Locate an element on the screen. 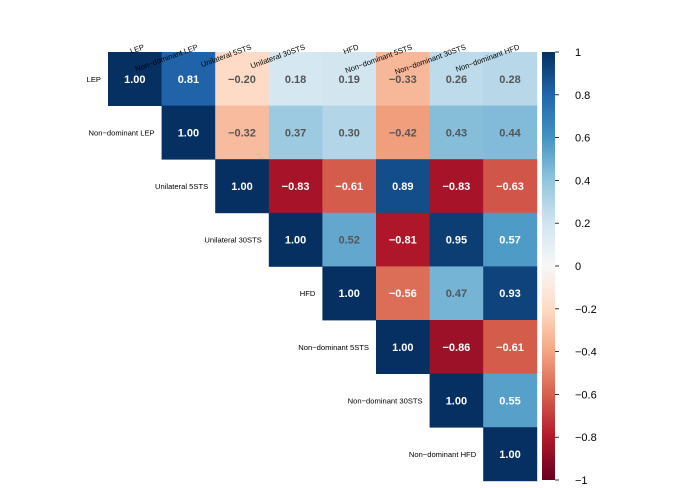 This screenshot has width=682, height=488. cell-value-label: 0.81 is located at coordinates (188, 80).